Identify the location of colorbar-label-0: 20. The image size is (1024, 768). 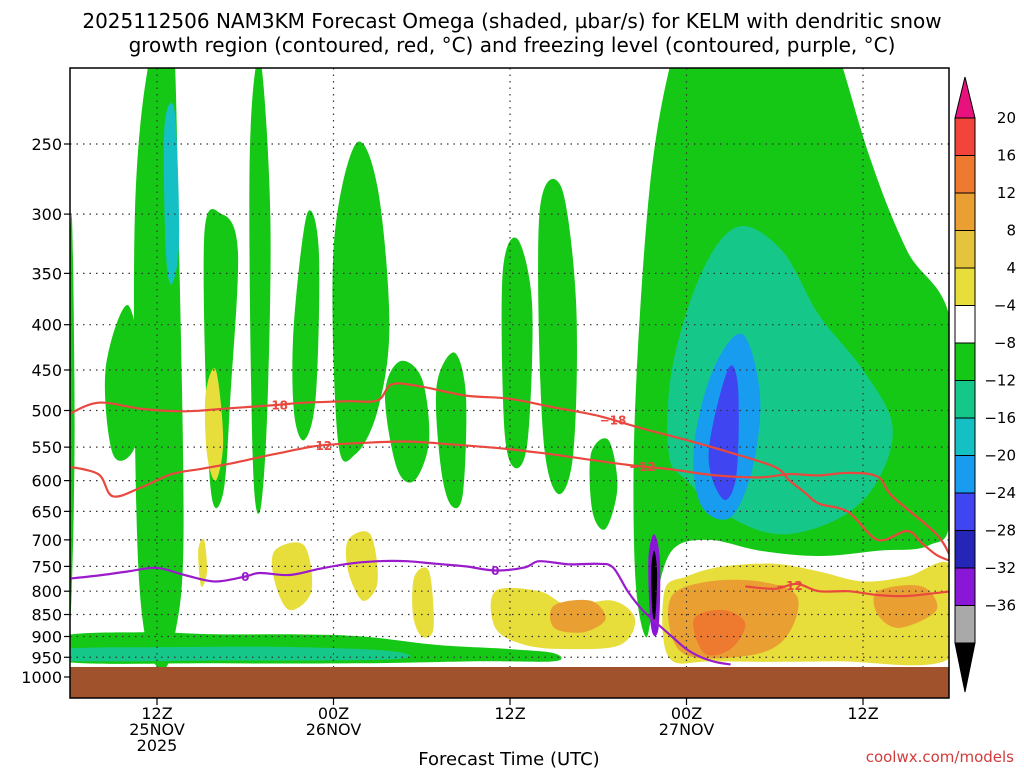
(1006, 118).